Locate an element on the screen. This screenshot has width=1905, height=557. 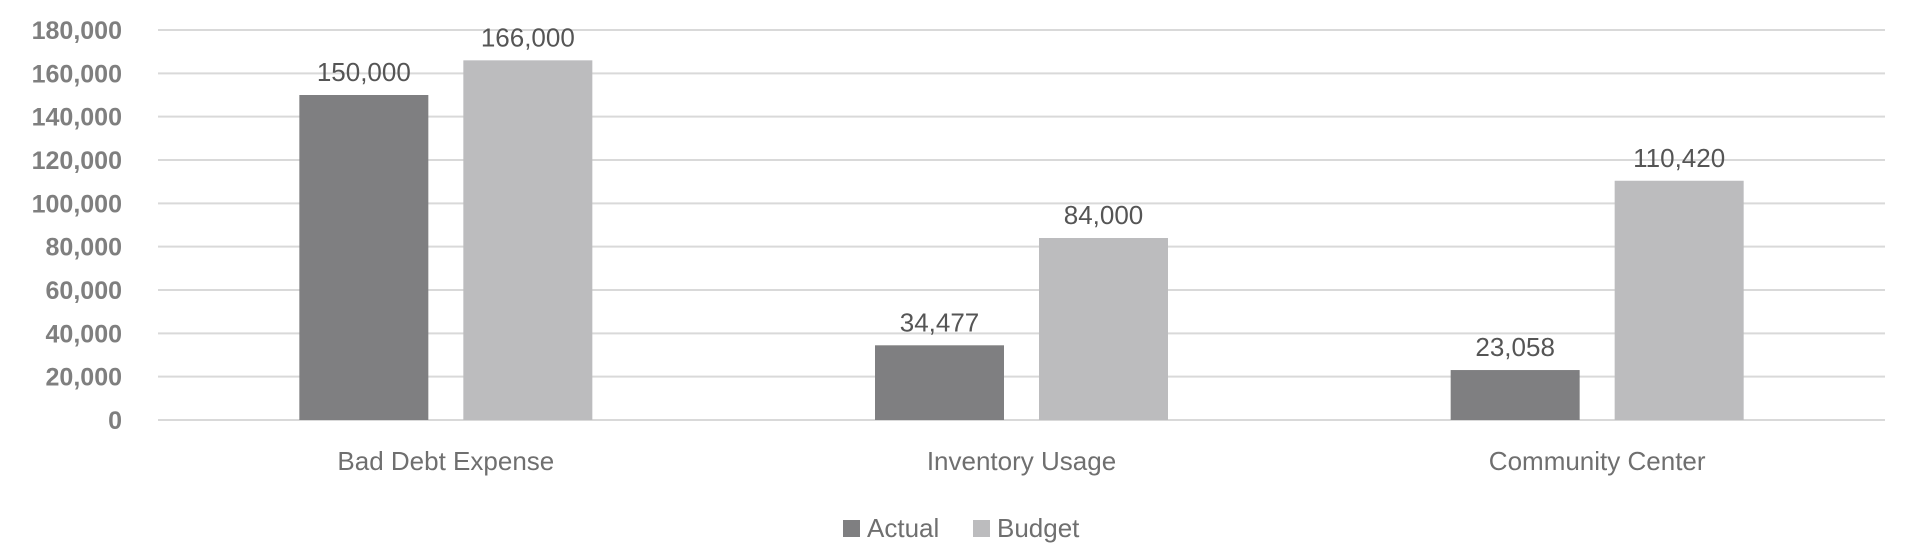
legend-label-budget: Budget is located at coordinates (1038, 528).